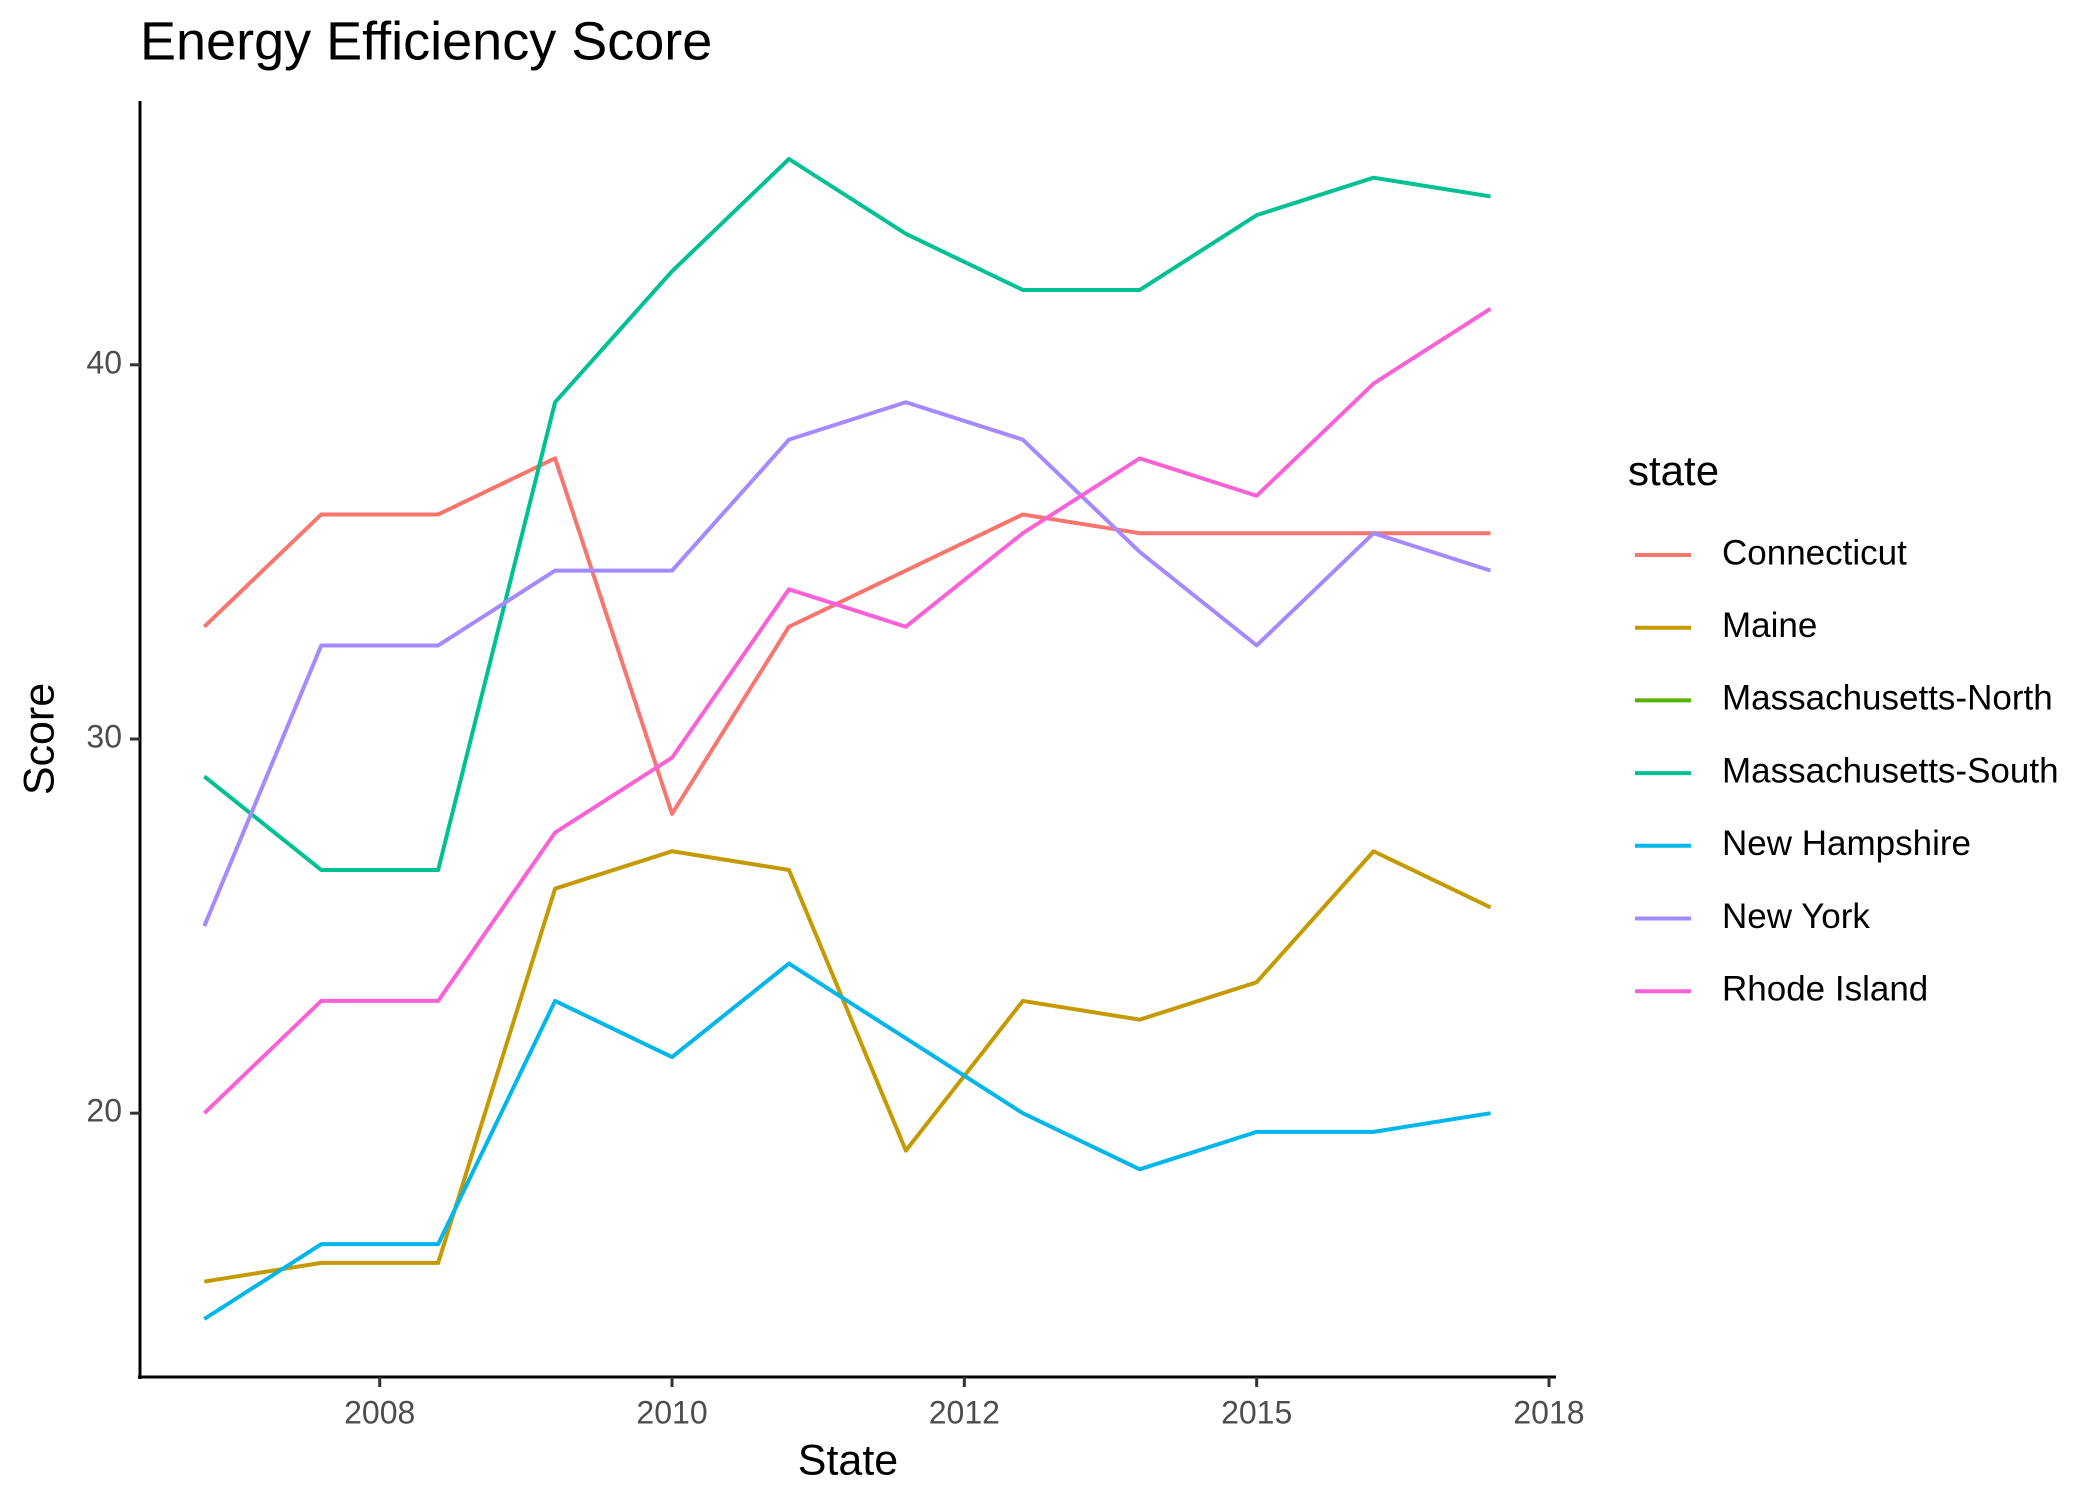 This screenshot has height=1500, width=2100. Describe the element at coordinates (39, 739) in the screenshot. I see `y-axis-title: Score` at that location.